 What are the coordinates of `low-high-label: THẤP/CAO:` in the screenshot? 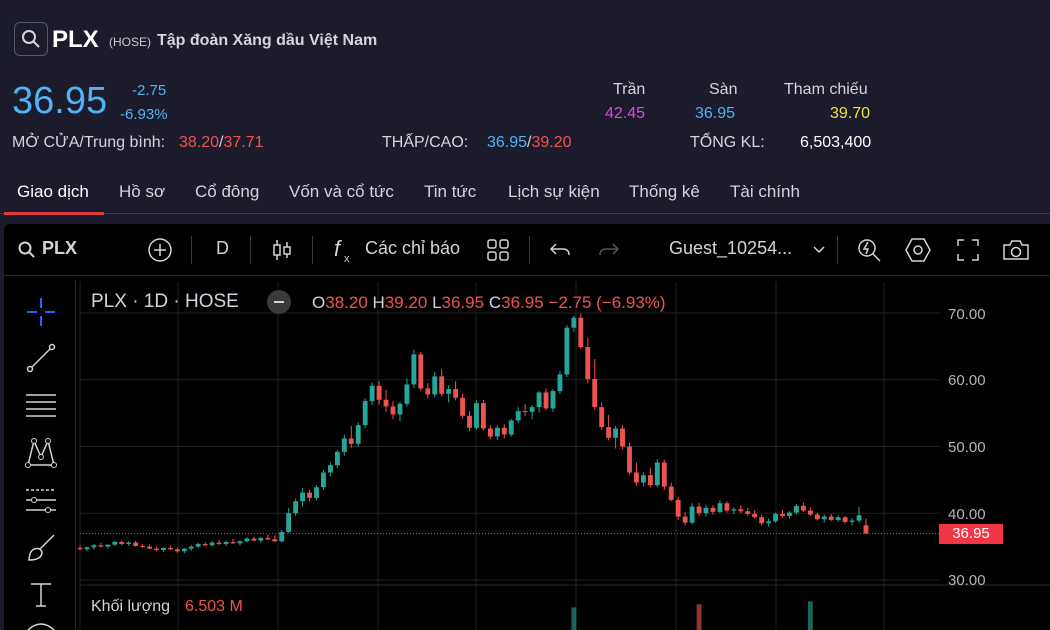 It's located at (425, 142).